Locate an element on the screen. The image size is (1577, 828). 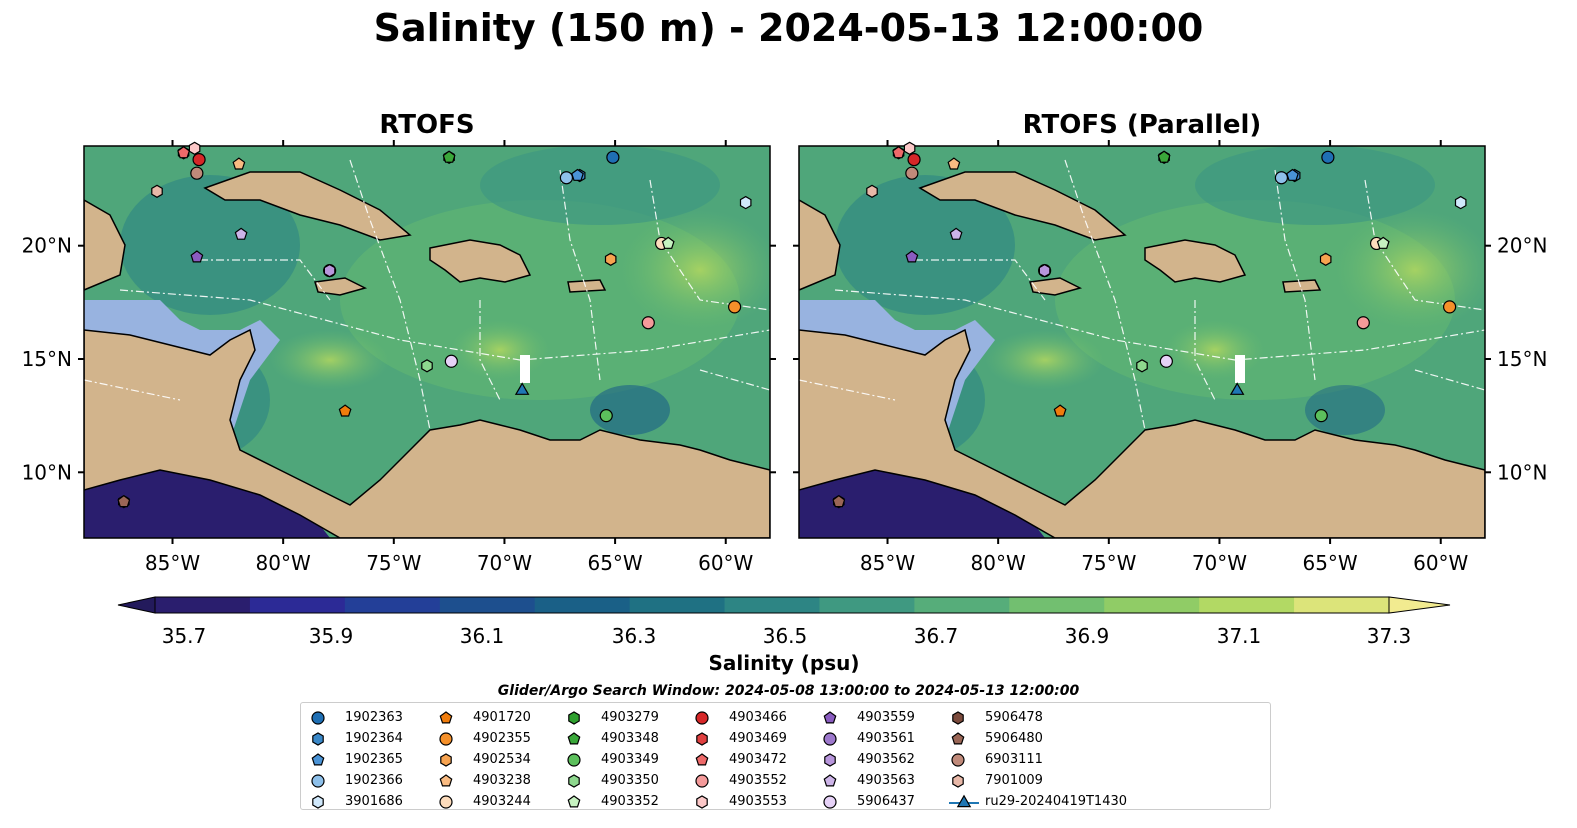
legend-label: 4903563 is located at coordinates (886, 780).